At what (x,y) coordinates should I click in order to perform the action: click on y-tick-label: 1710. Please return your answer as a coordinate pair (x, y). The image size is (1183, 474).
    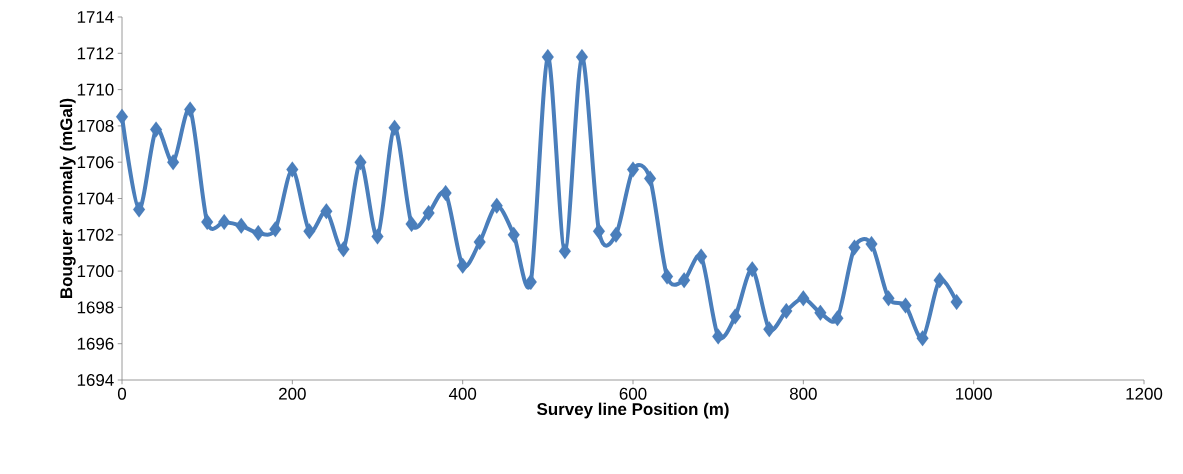
    Looking at the image, I should click on (95, 89).